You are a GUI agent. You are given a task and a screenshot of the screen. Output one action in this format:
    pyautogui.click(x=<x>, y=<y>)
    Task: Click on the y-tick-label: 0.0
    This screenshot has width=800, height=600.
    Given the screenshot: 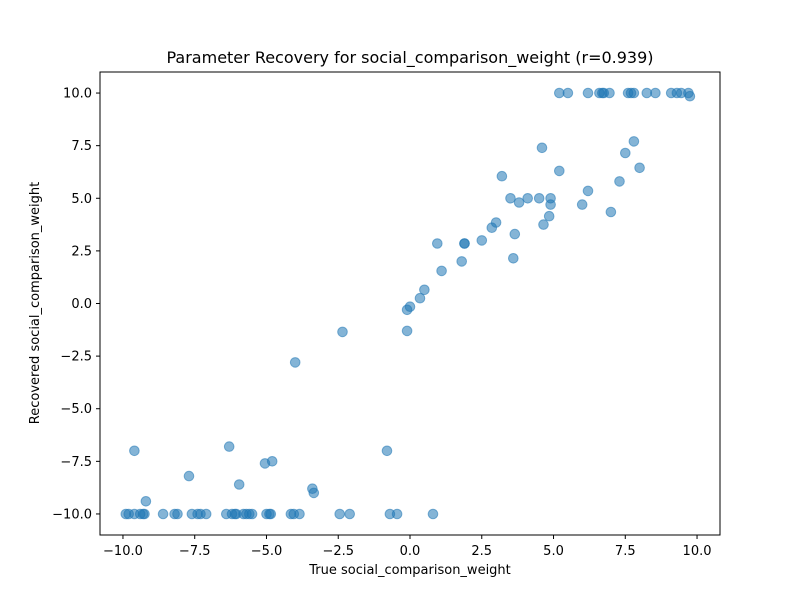 What is the action you would take?
    pyautogui.click(x=81, y=304)
    